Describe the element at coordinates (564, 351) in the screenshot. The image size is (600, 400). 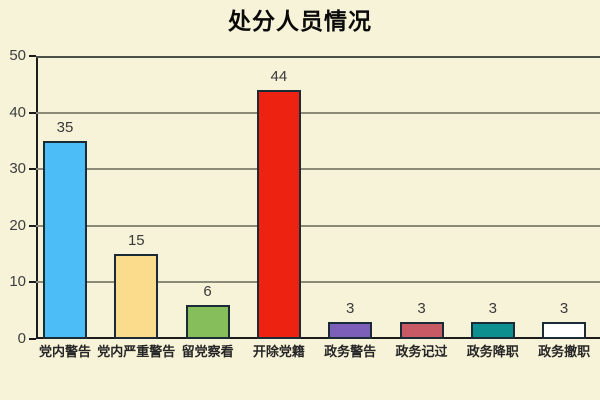
I see `x-axis-label: 政务撤职` at that location.